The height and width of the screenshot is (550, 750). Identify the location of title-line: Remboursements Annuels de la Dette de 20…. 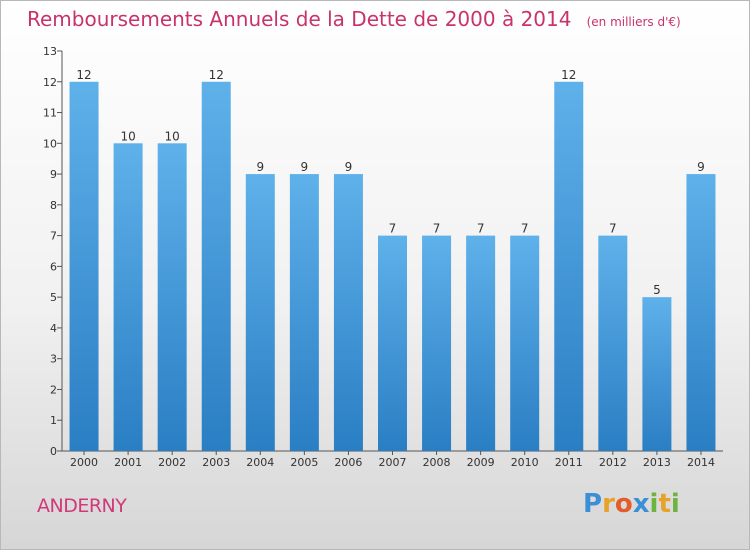
(354, 19).